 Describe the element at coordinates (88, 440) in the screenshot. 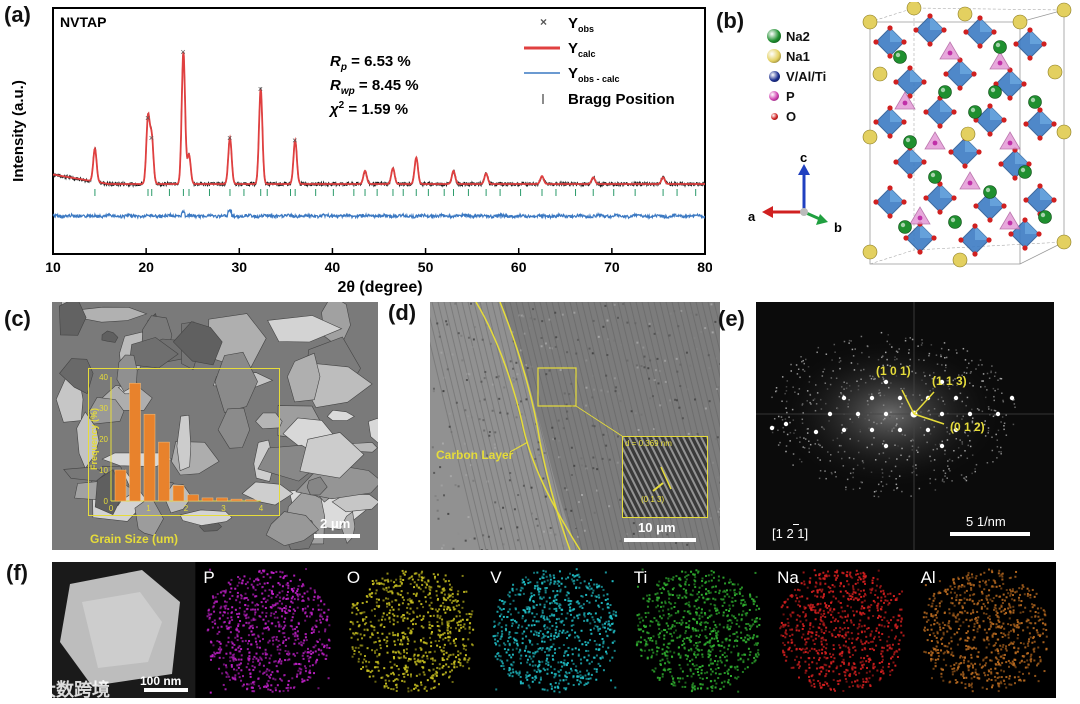

I see `sem-particle` at that location.